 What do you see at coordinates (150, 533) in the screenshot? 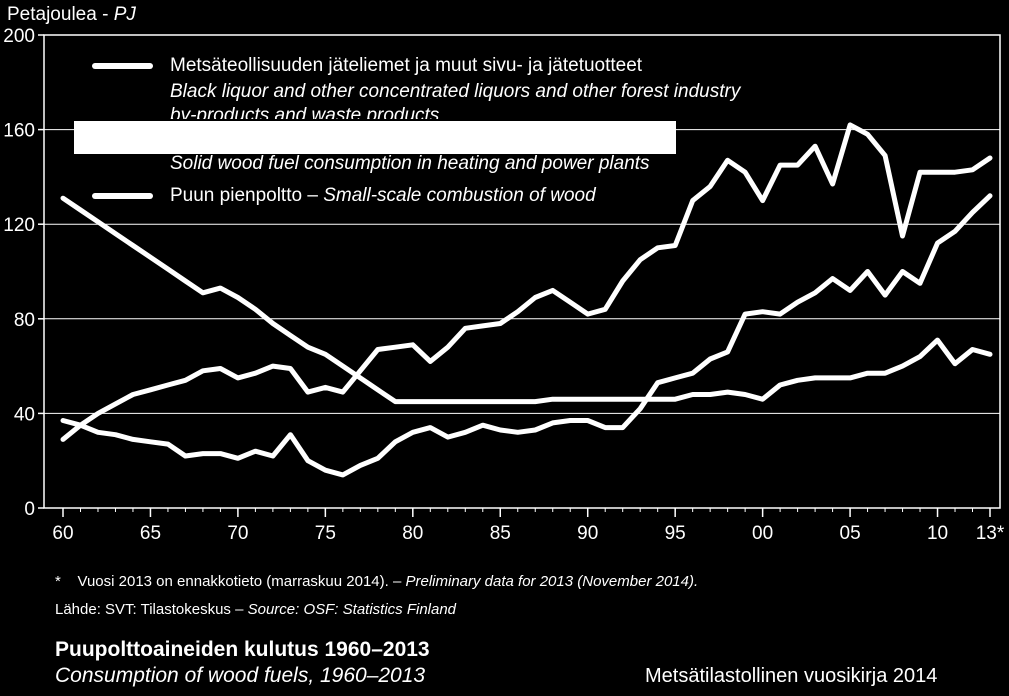
I see `x-tick-label-1965: 65` at bounding box center [150, 533].